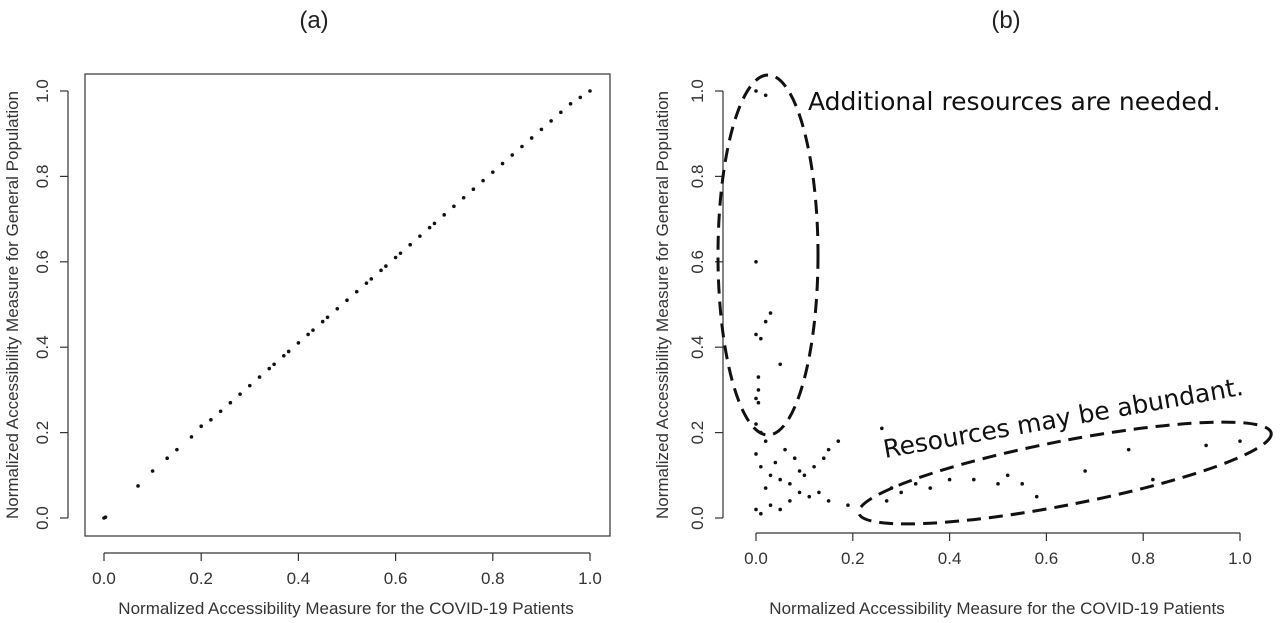  I want to click on annotation-abundant: Resources may be abundant., so click(1063, 418).